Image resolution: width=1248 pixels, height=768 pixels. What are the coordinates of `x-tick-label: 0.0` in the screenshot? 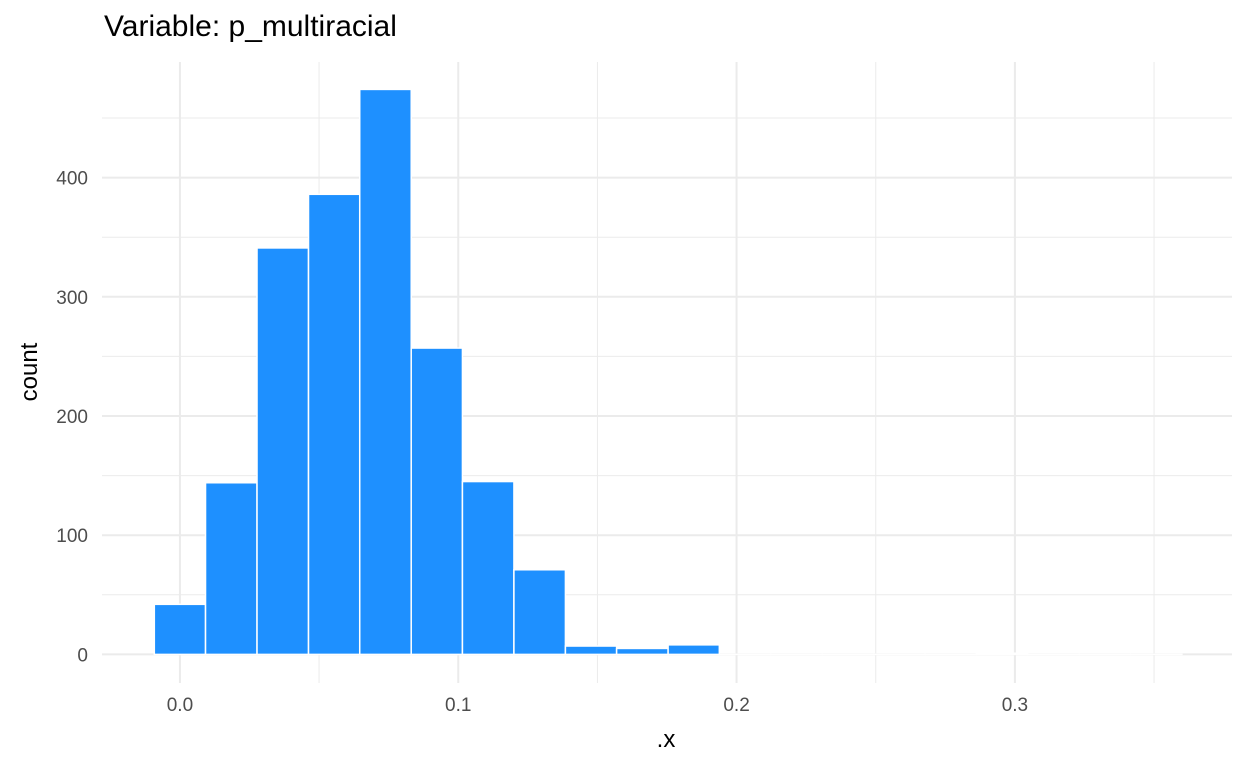 It's located at (180, 705).